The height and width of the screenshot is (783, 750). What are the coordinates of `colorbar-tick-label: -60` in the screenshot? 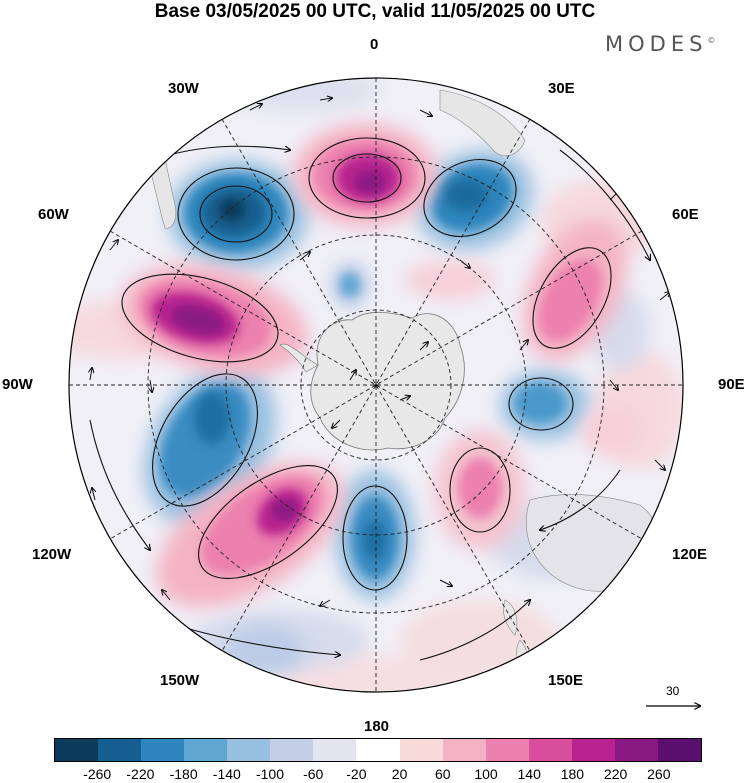 It's located at (313, 774).